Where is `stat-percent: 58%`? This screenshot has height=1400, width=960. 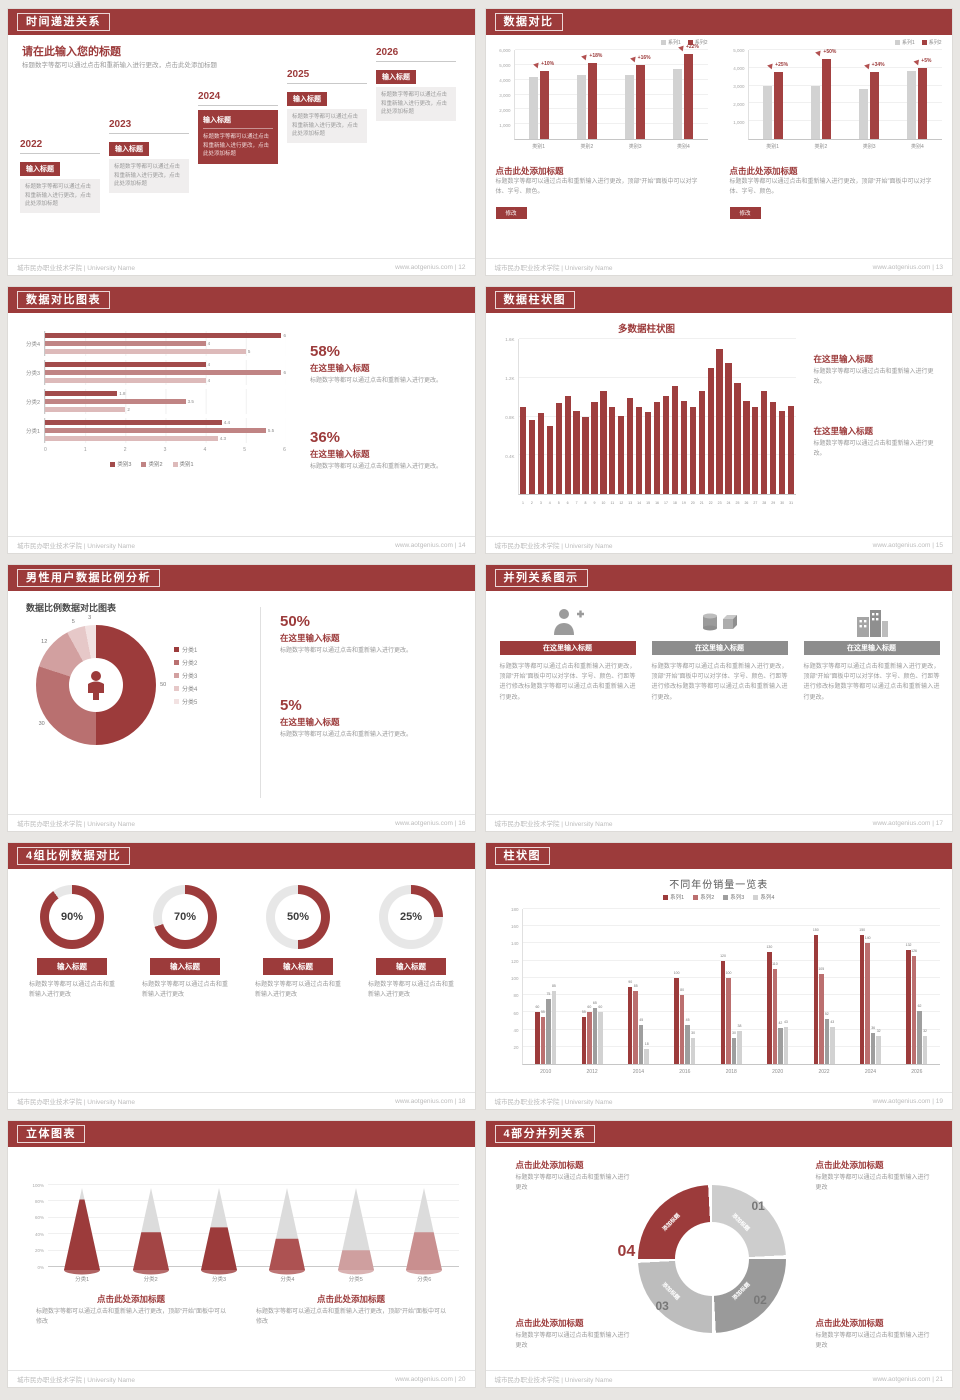
stat-percent: 58% is located at coordinates (325, 351).